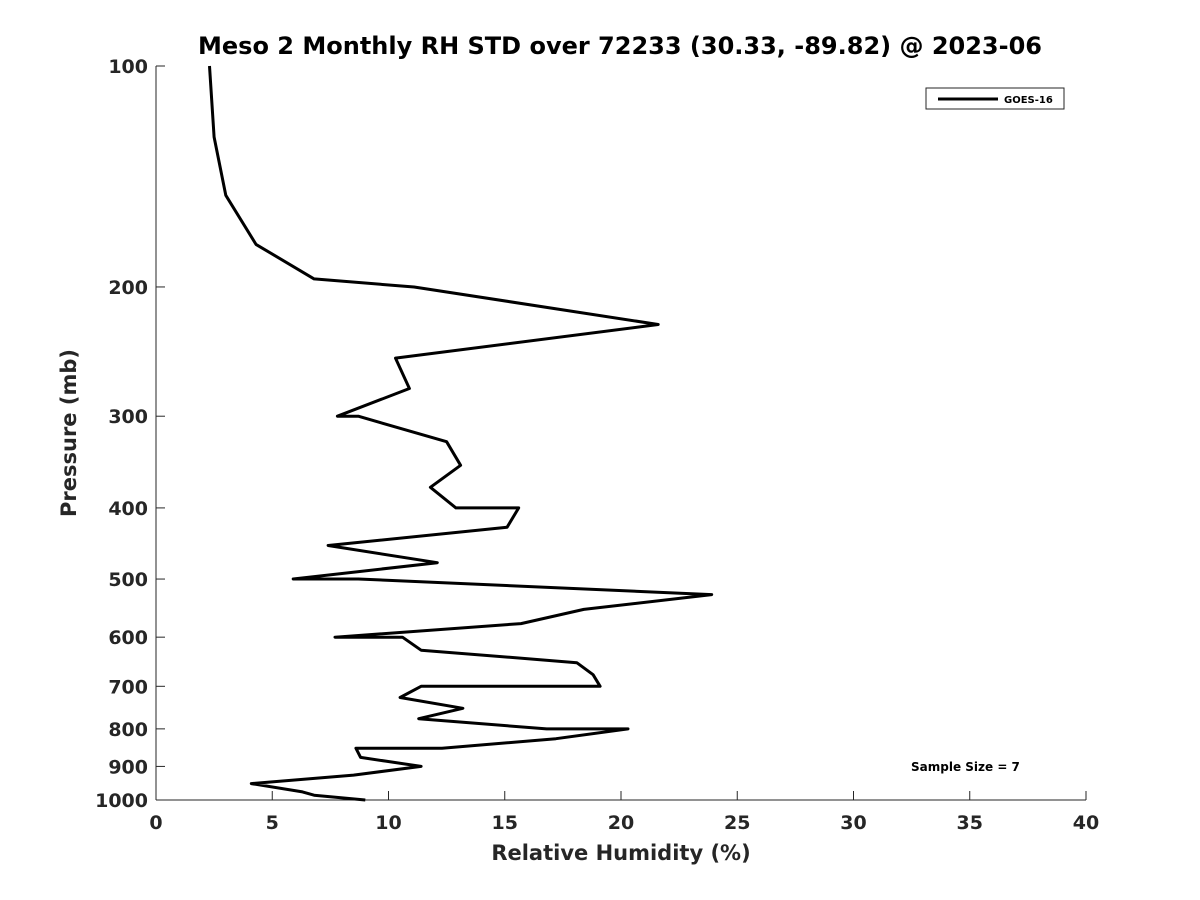  What do you see at coordinates (505, 823) in the screenshot?
I see `x-tick-label: 15` at bounding box center [505, 823].